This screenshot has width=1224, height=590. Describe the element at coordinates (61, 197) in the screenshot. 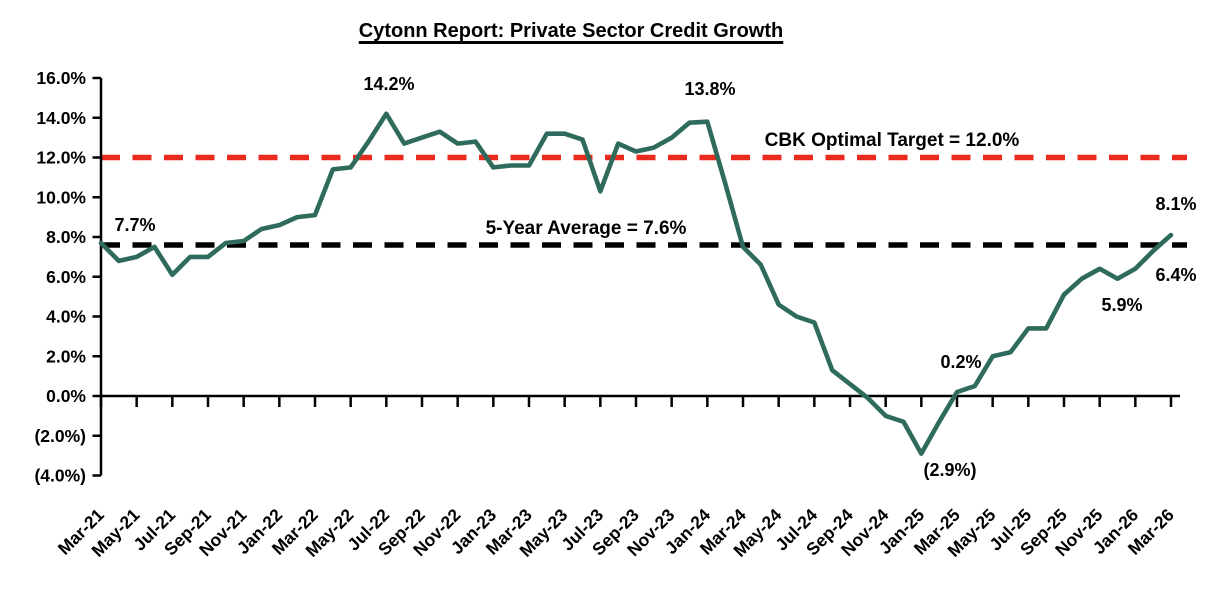

I see `y-axis-label: 10.0%` at that location.